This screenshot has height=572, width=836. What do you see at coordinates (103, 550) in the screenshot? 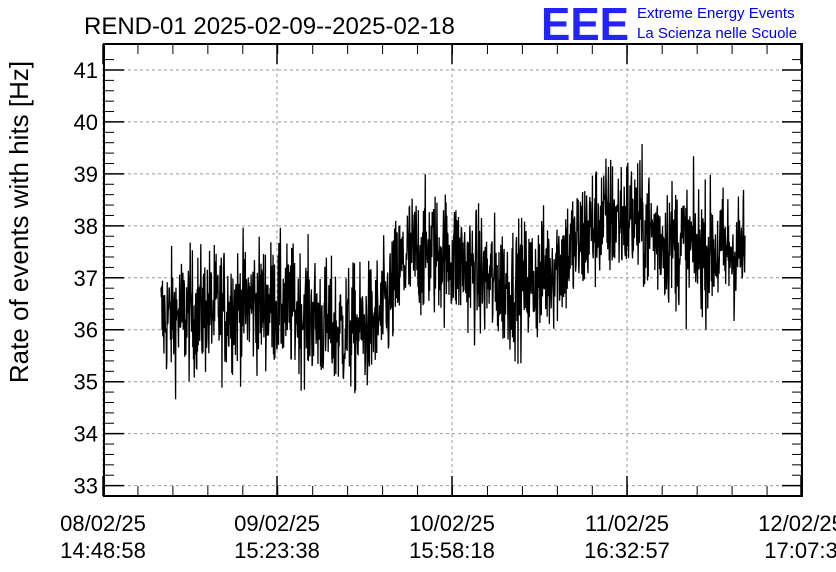
I see `x-tick-time: 14:48:58` at bounding box center [103, 550].